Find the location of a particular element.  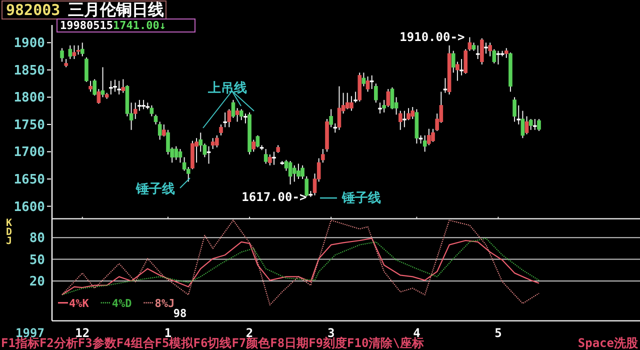

legend-label: 4%K is located at coordinates (79, 303).